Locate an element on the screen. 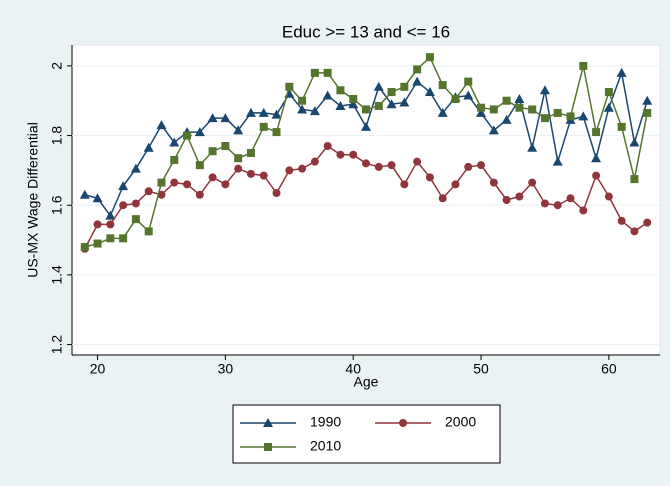 Image resolution: width=670 pixels, height=486 pixels. y-tick-label: 1.4 is located at coordinates (57, 275).